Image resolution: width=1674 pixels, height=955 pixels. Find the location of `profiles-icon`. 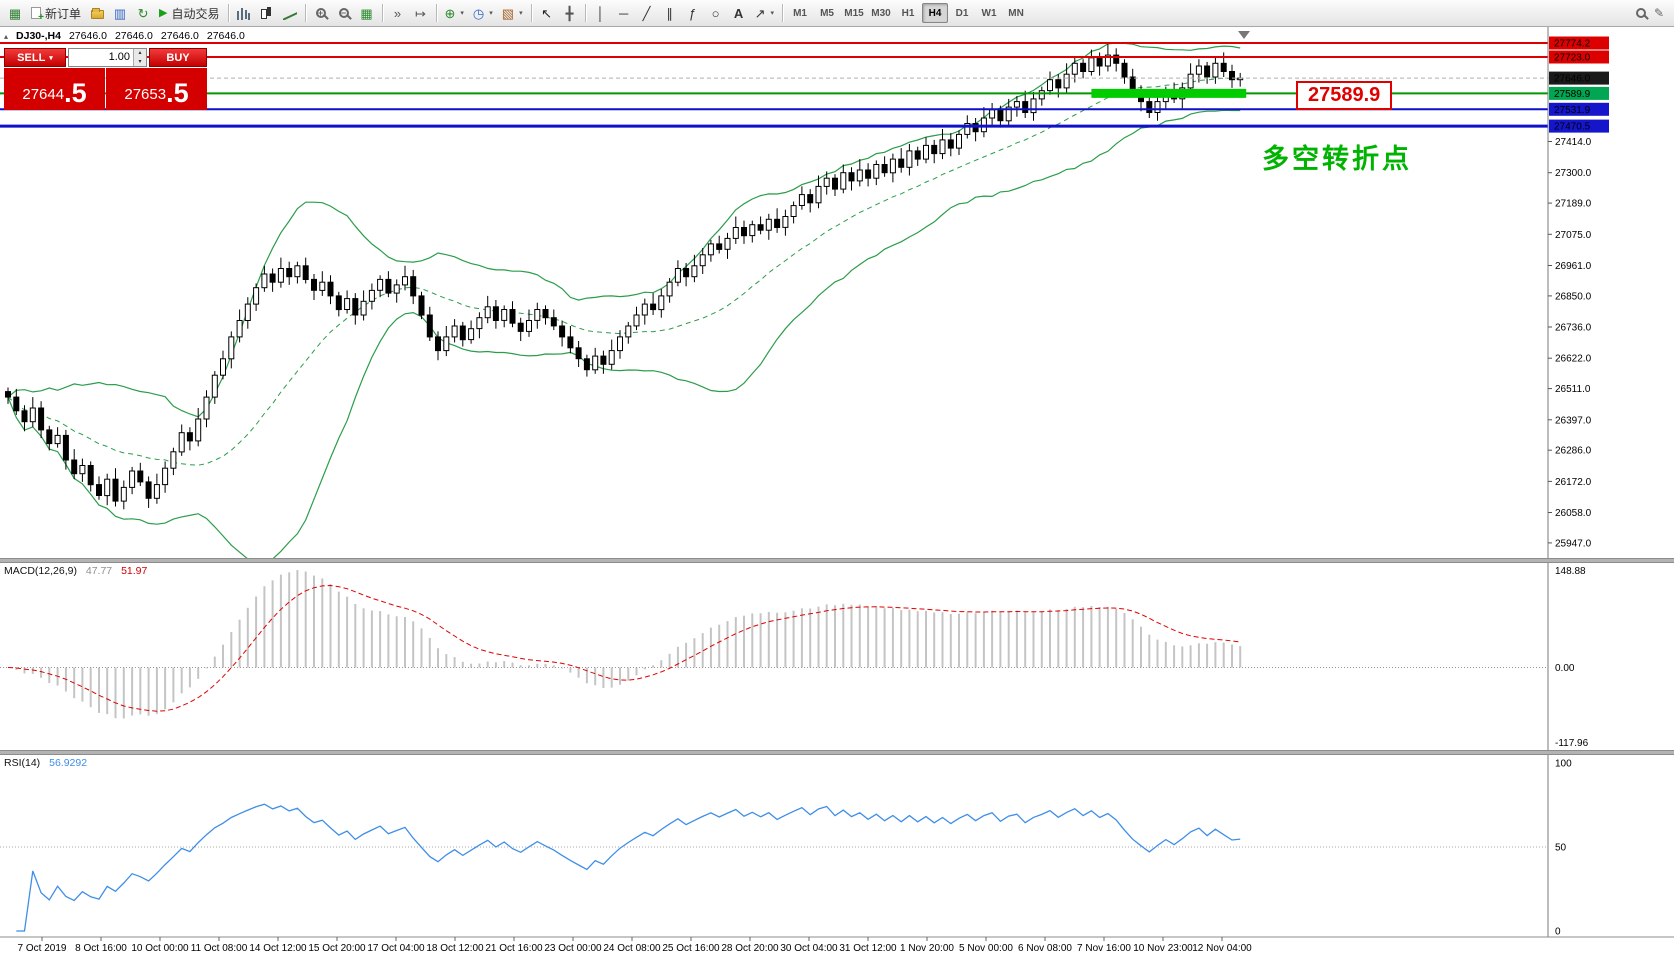

profiles-icon is located at coordinates (97, 13).